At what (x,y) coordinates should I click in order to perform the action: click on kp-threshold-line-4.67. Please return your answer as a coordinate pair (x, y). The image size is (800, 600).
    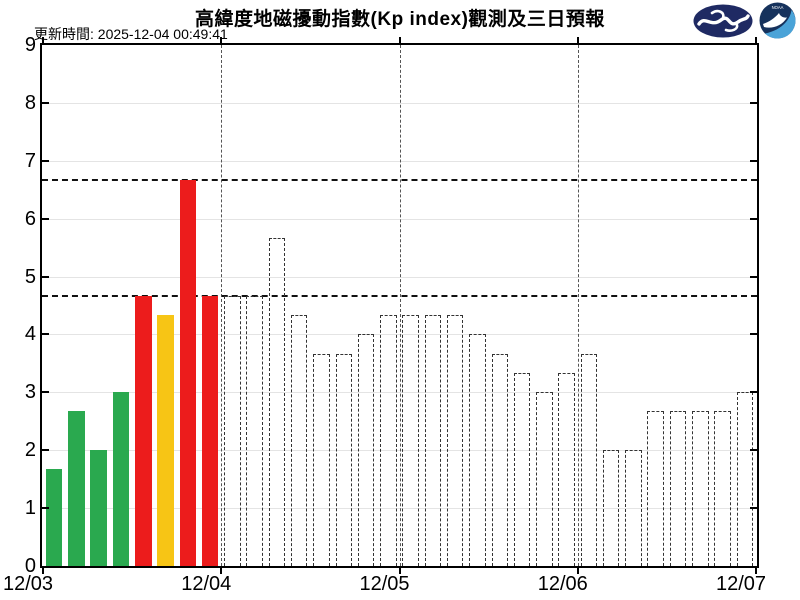
    Looking at the image, I should click on (399, 295).